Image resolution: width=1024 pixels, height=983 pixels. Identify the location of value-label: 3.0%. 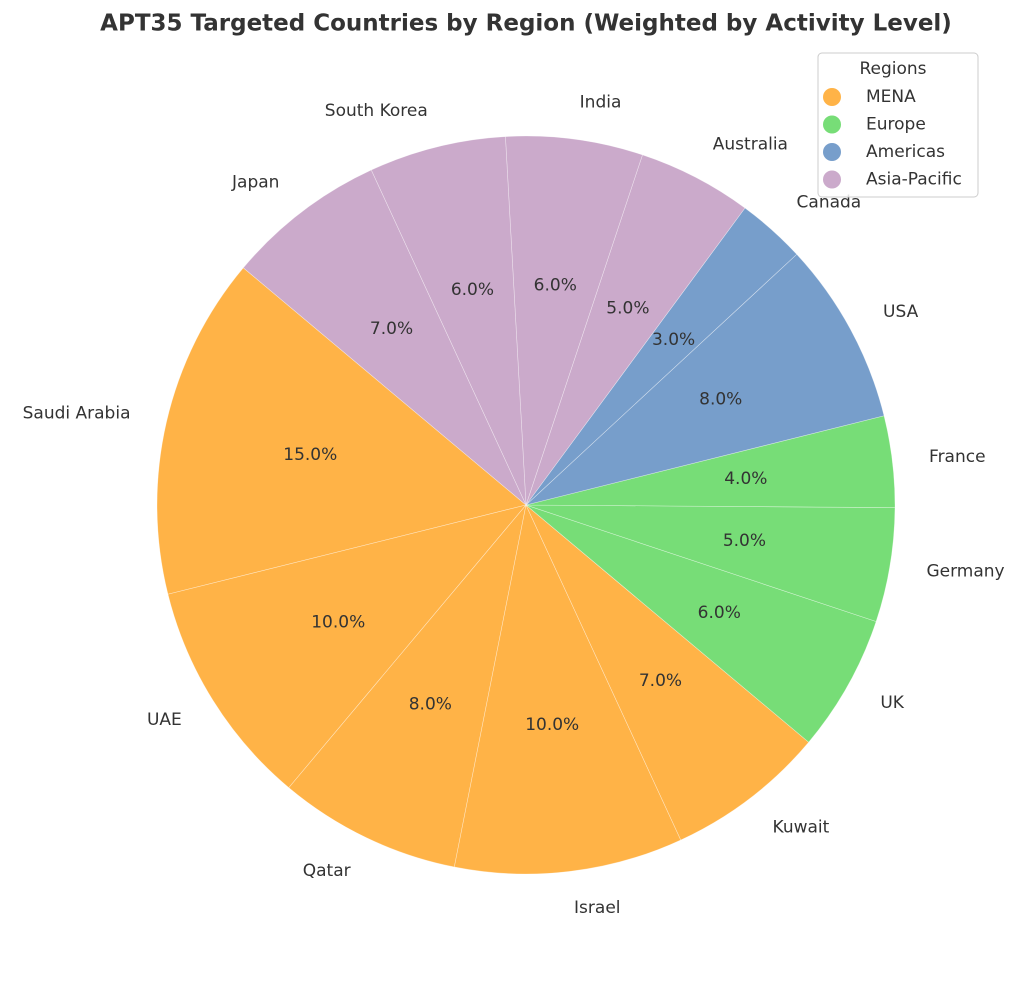
(673, 340).